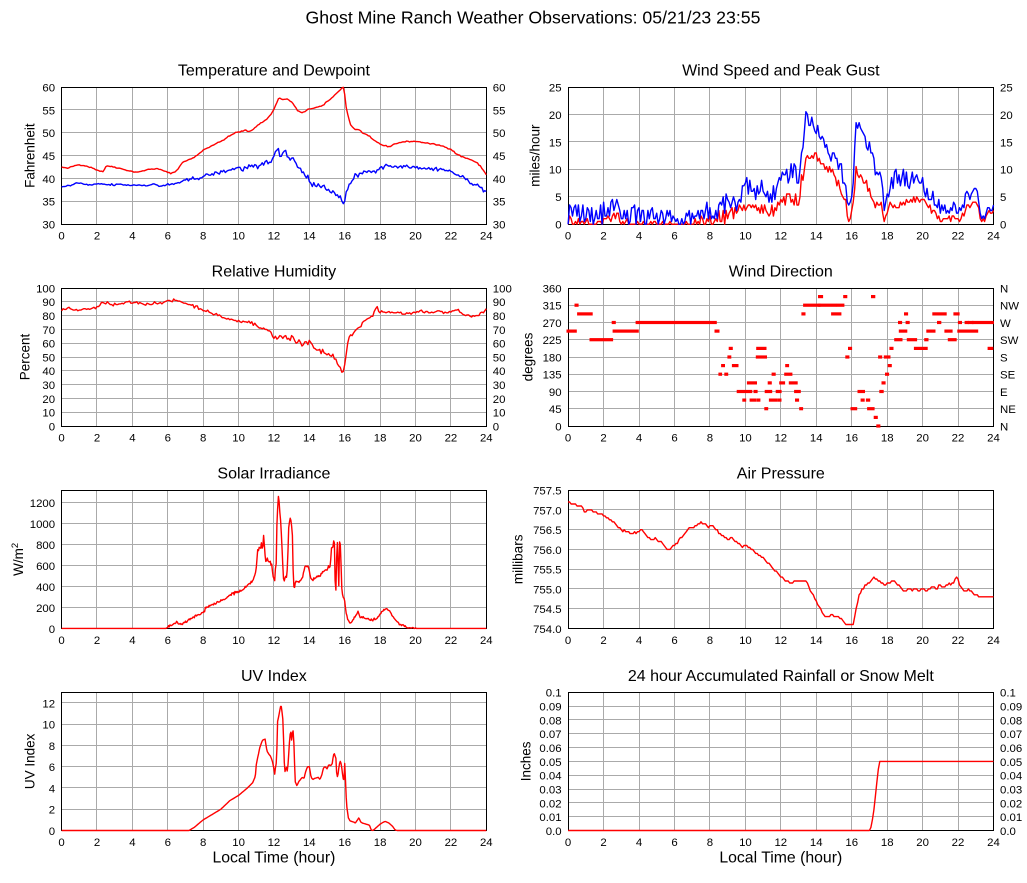 Image resolution: width=1027 pixels, height=883 pixels. Describe the element at coordinates (1004, 427) in the screenshot. I see `svg-text: N` at that location.